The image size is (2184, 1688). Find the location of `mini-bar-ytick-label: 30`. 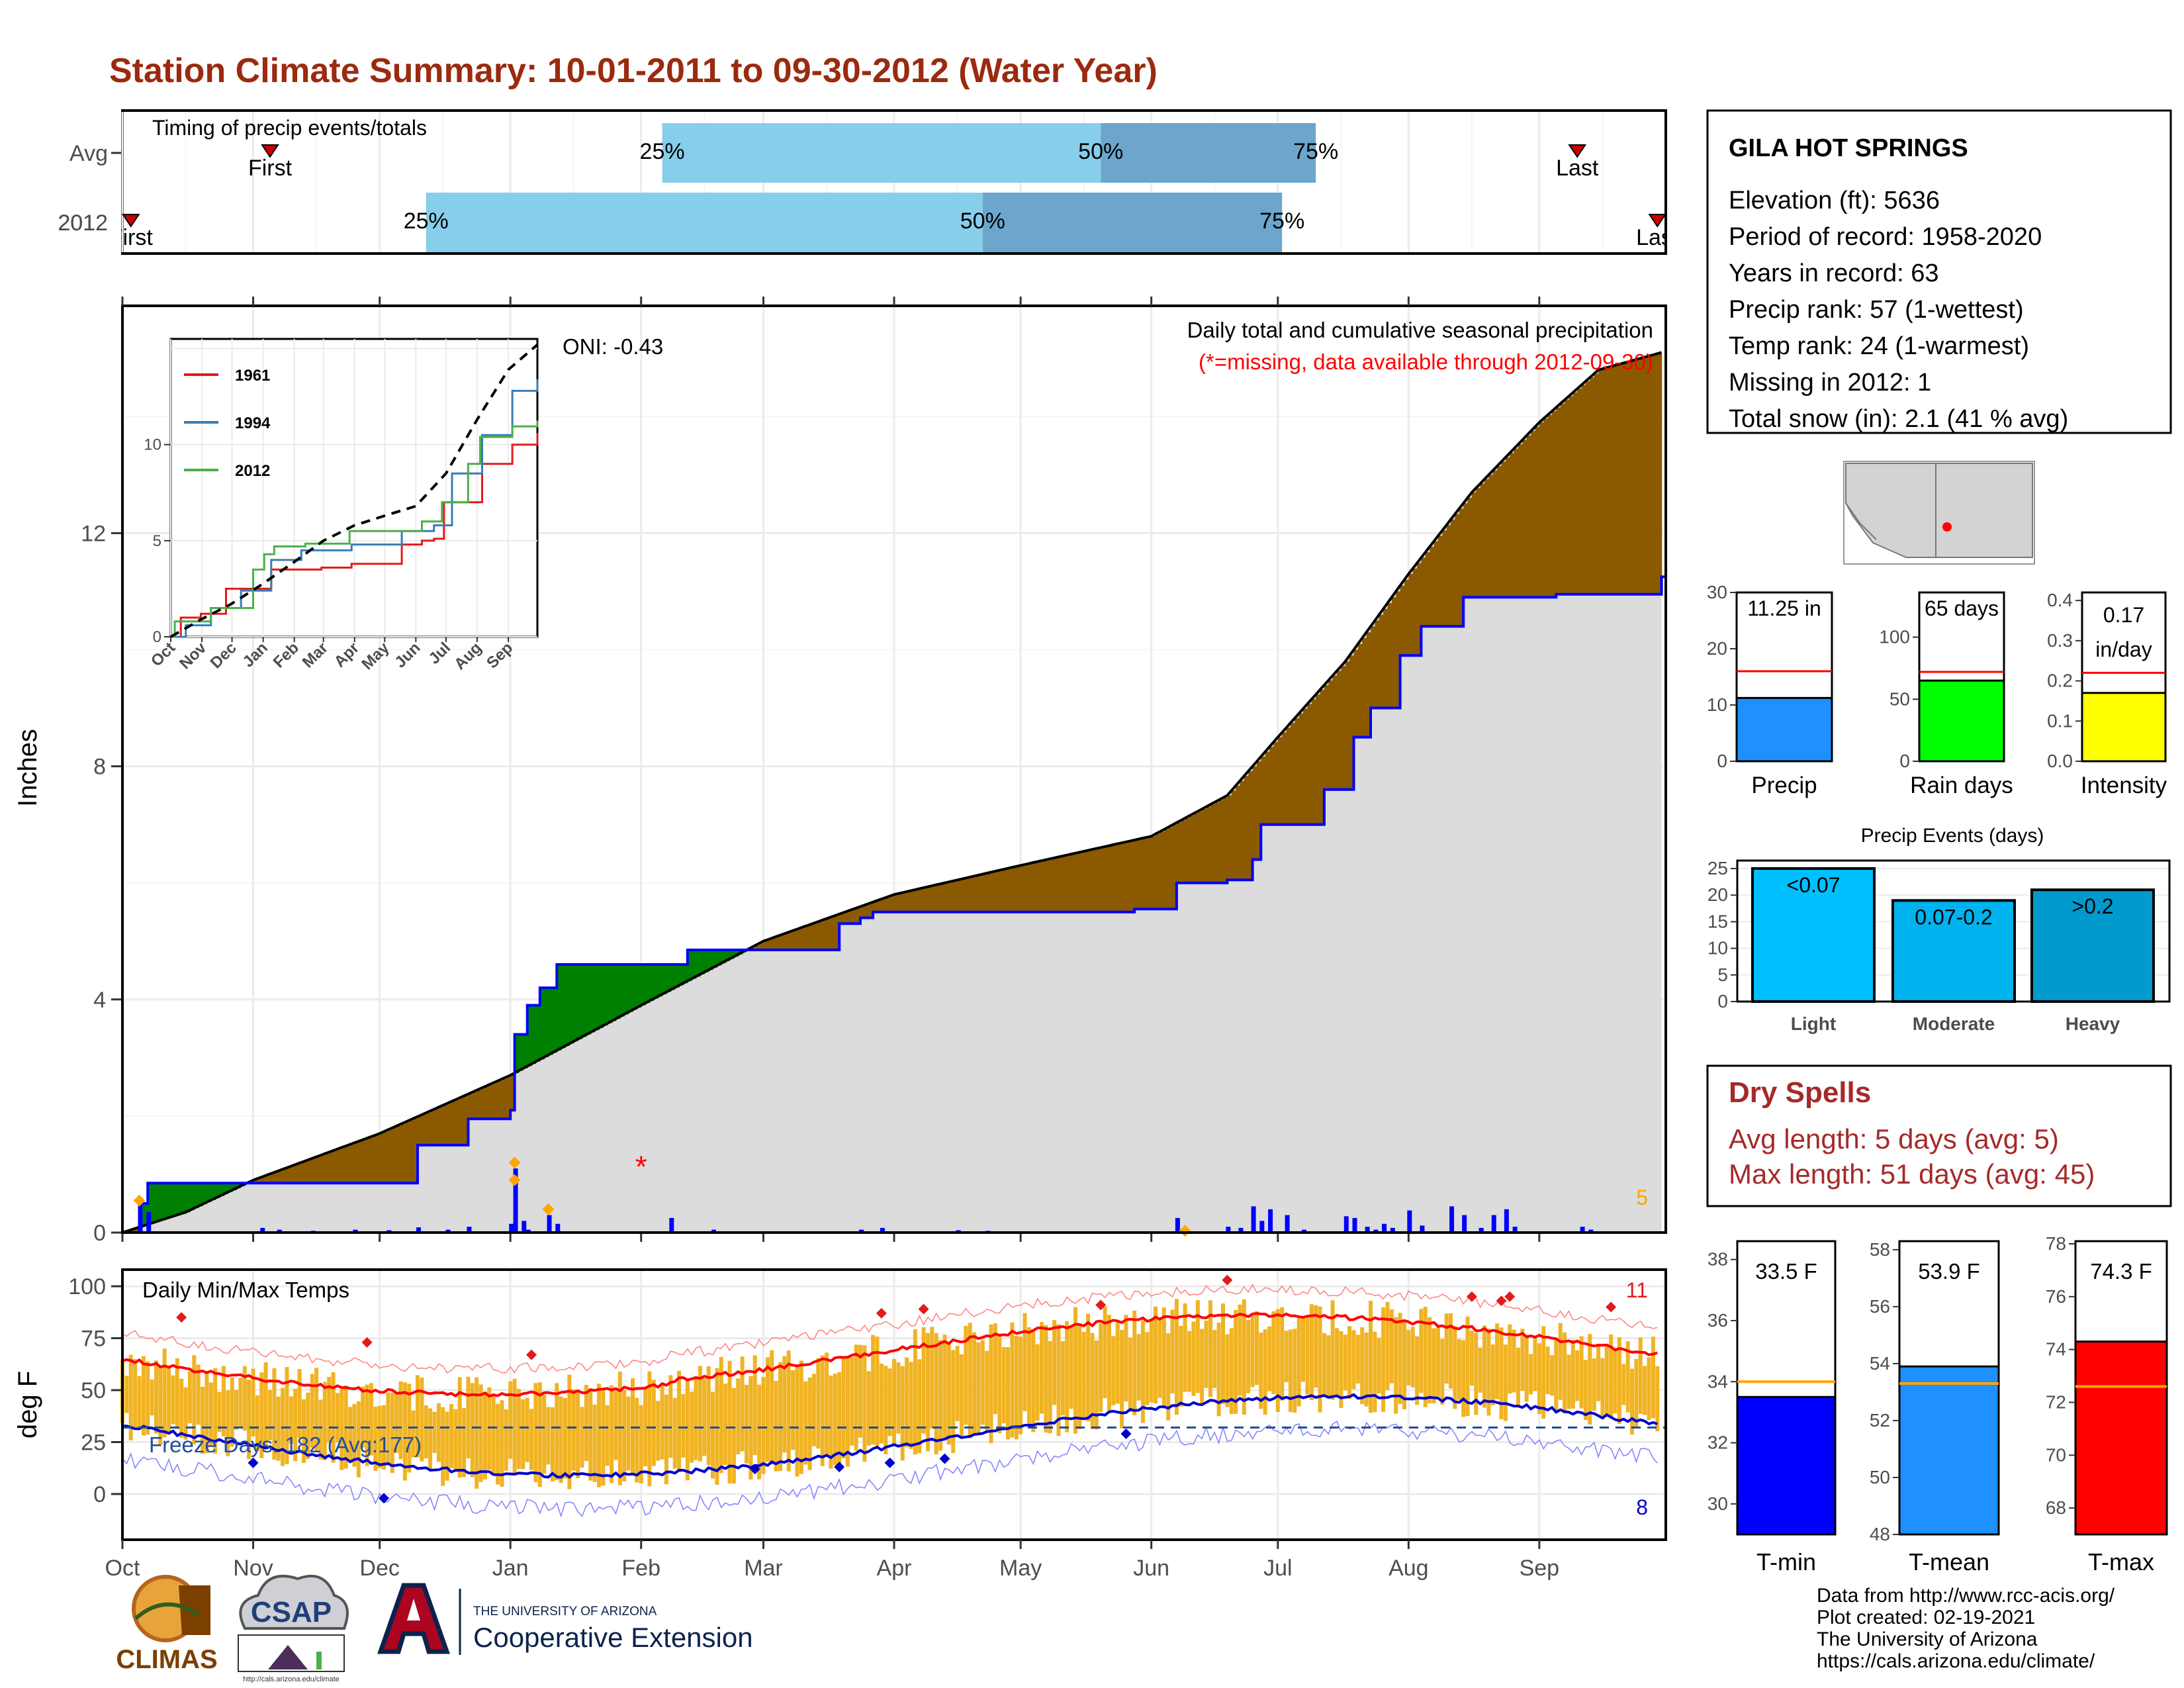

mini-bar-ytick-label: 30 is located at coordinates (1717, 592).